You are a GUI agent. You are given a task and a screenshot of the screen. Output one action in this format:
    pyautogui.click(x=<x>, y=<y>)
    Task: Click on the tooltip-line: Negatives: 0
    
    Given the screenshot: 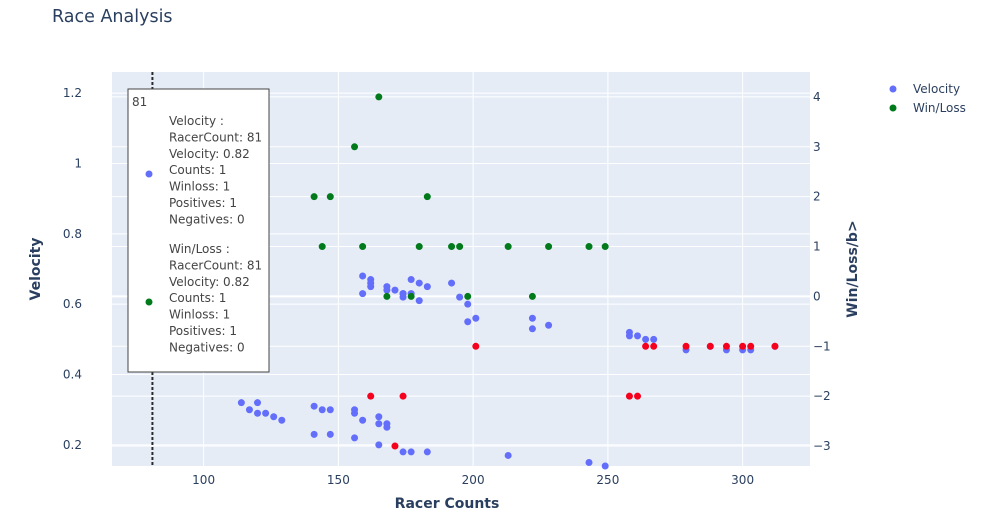 What is the action you would take?
    pyautogui.click(x=207, y=219)
    